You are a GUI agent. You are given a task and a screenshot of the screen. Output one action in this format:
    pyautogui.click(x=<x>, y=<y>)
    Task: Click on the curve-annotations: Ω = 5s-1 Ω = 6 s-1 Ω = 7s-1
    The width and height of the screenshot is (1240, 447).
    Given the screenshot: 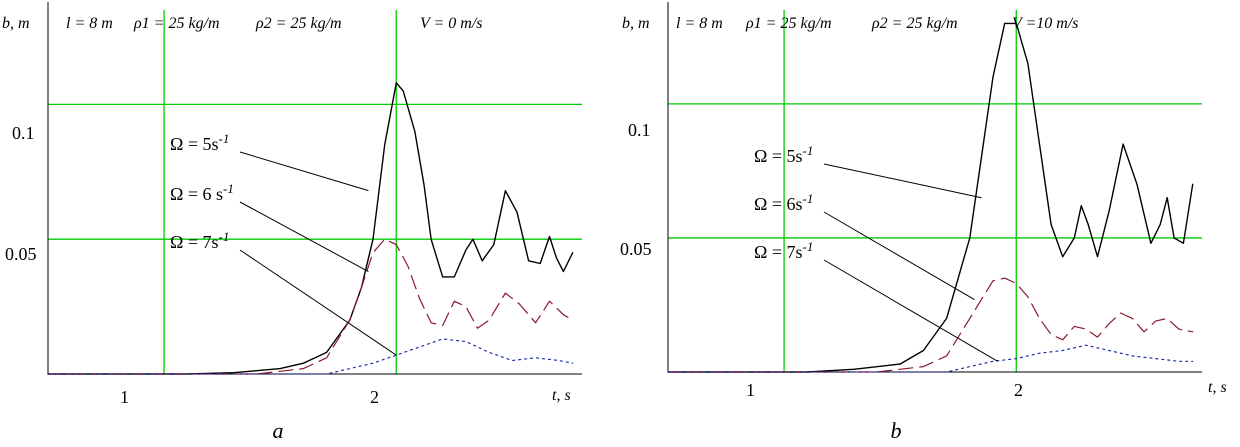 What is the action you would take?
    pyautogui.click(x=283, y=243)
    